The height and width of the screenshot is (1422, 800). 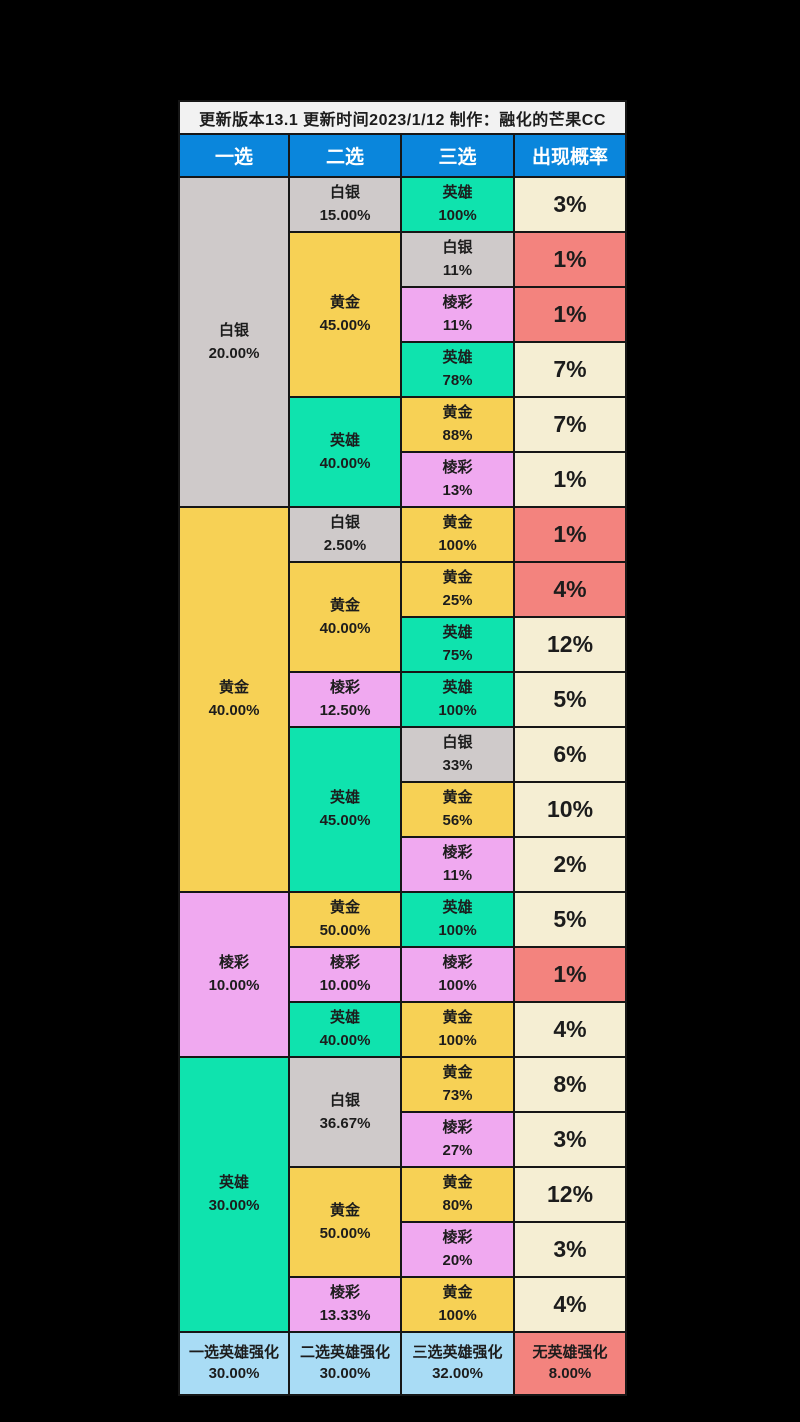 What do you see at coordinates (457, 1150) in the screenshot?
I see `choice3-cell-percentage: 27%` at bounding box center [457, 1150].